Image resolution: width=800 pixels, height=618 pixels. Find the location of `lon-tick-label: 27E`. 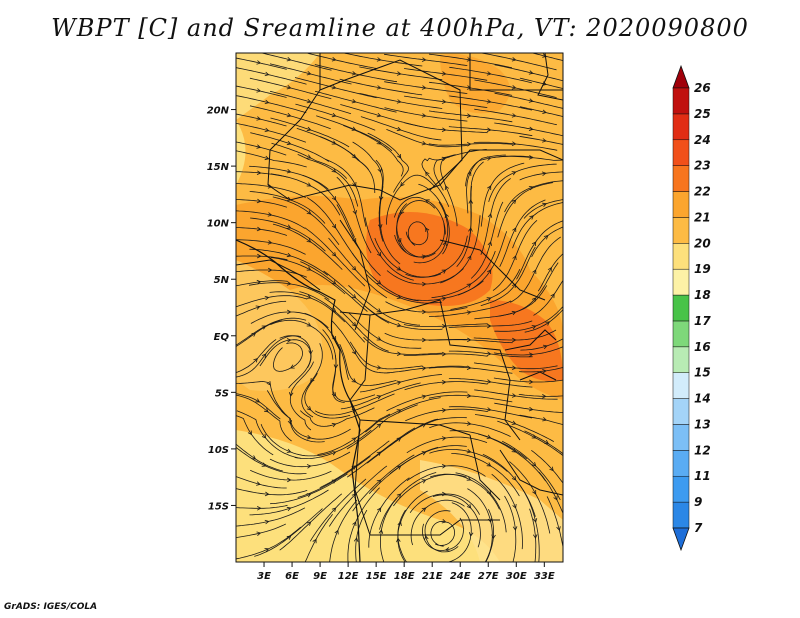

lon-tick-label: 27E is located at coordinates (488, 576).